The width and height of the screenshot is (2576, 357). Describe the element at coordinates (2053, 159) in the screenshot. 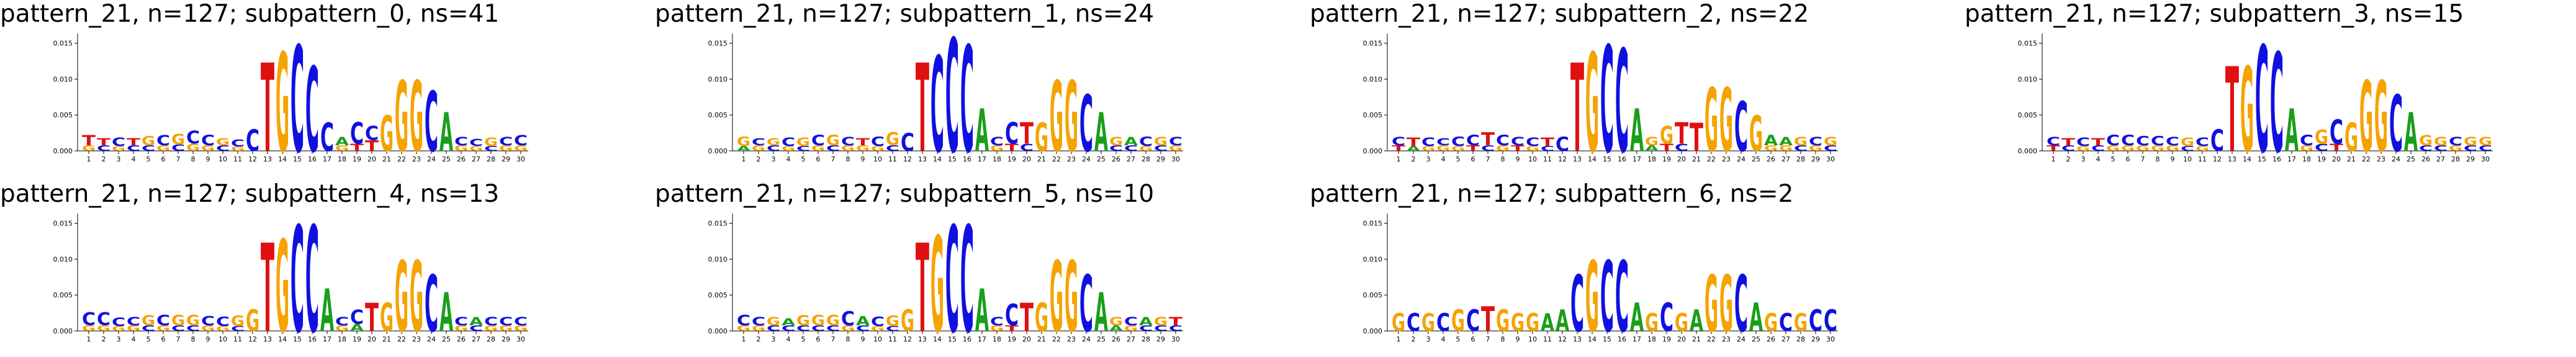

I see `x-tick-label: 1` at that location.